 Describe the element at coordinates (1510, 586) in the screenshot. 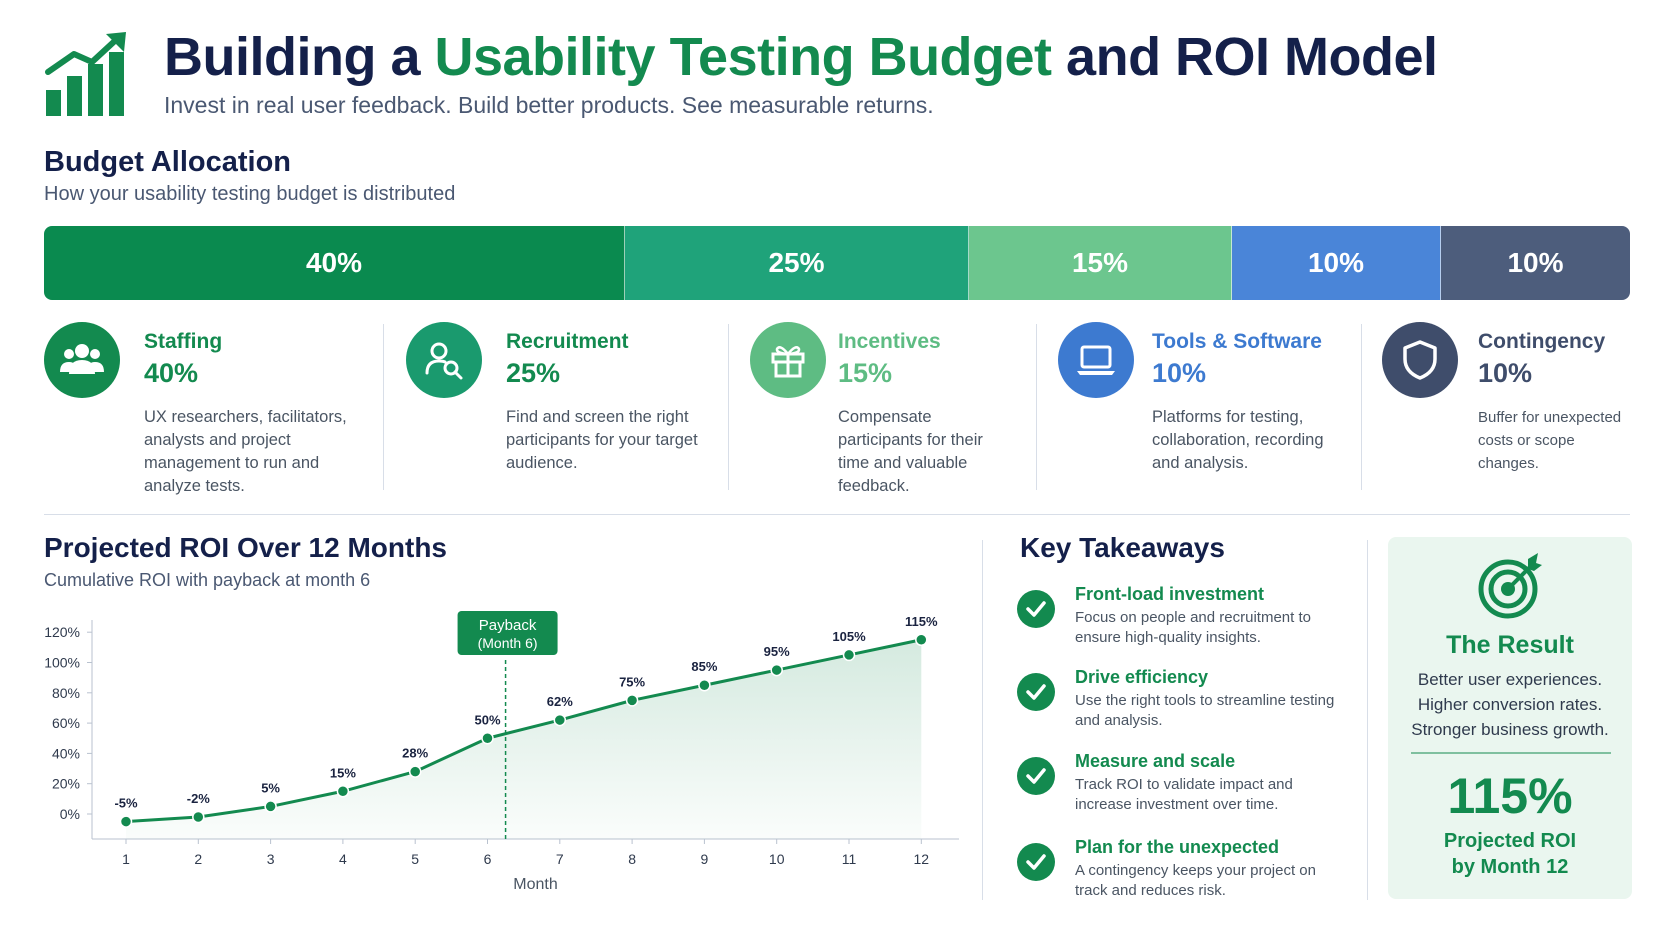

I see `target-icon` at that location.